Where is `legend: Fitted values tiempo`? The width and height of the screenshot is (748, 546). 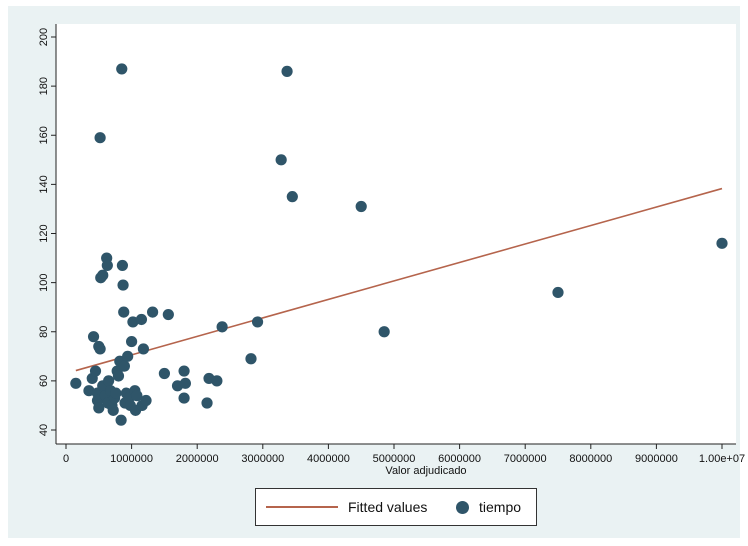
legend: Fitted values tiempo is located at coordinates (396, 507).